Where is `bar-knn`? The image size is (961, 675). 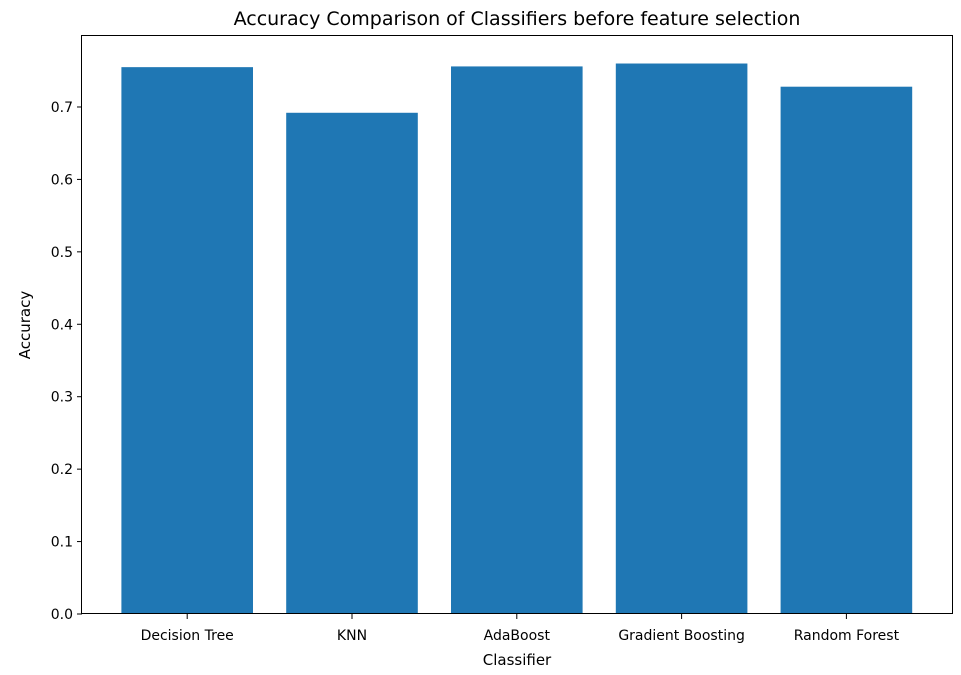 bar-knn is located at coordinates (352, 363).